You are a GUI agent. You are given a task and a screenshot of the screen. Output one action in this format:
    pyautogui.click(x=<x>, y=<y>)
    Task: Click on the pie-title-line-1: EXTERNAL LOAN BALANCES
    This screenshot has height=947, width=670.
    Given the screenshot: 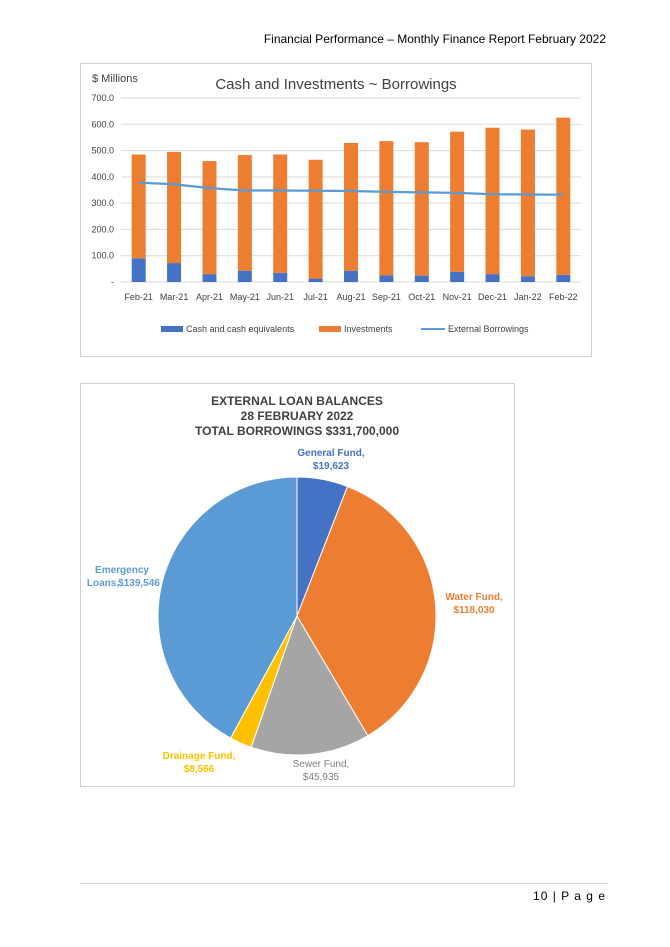 What is the action you would take?
    pyautogui.click(x=297, y=401)
    